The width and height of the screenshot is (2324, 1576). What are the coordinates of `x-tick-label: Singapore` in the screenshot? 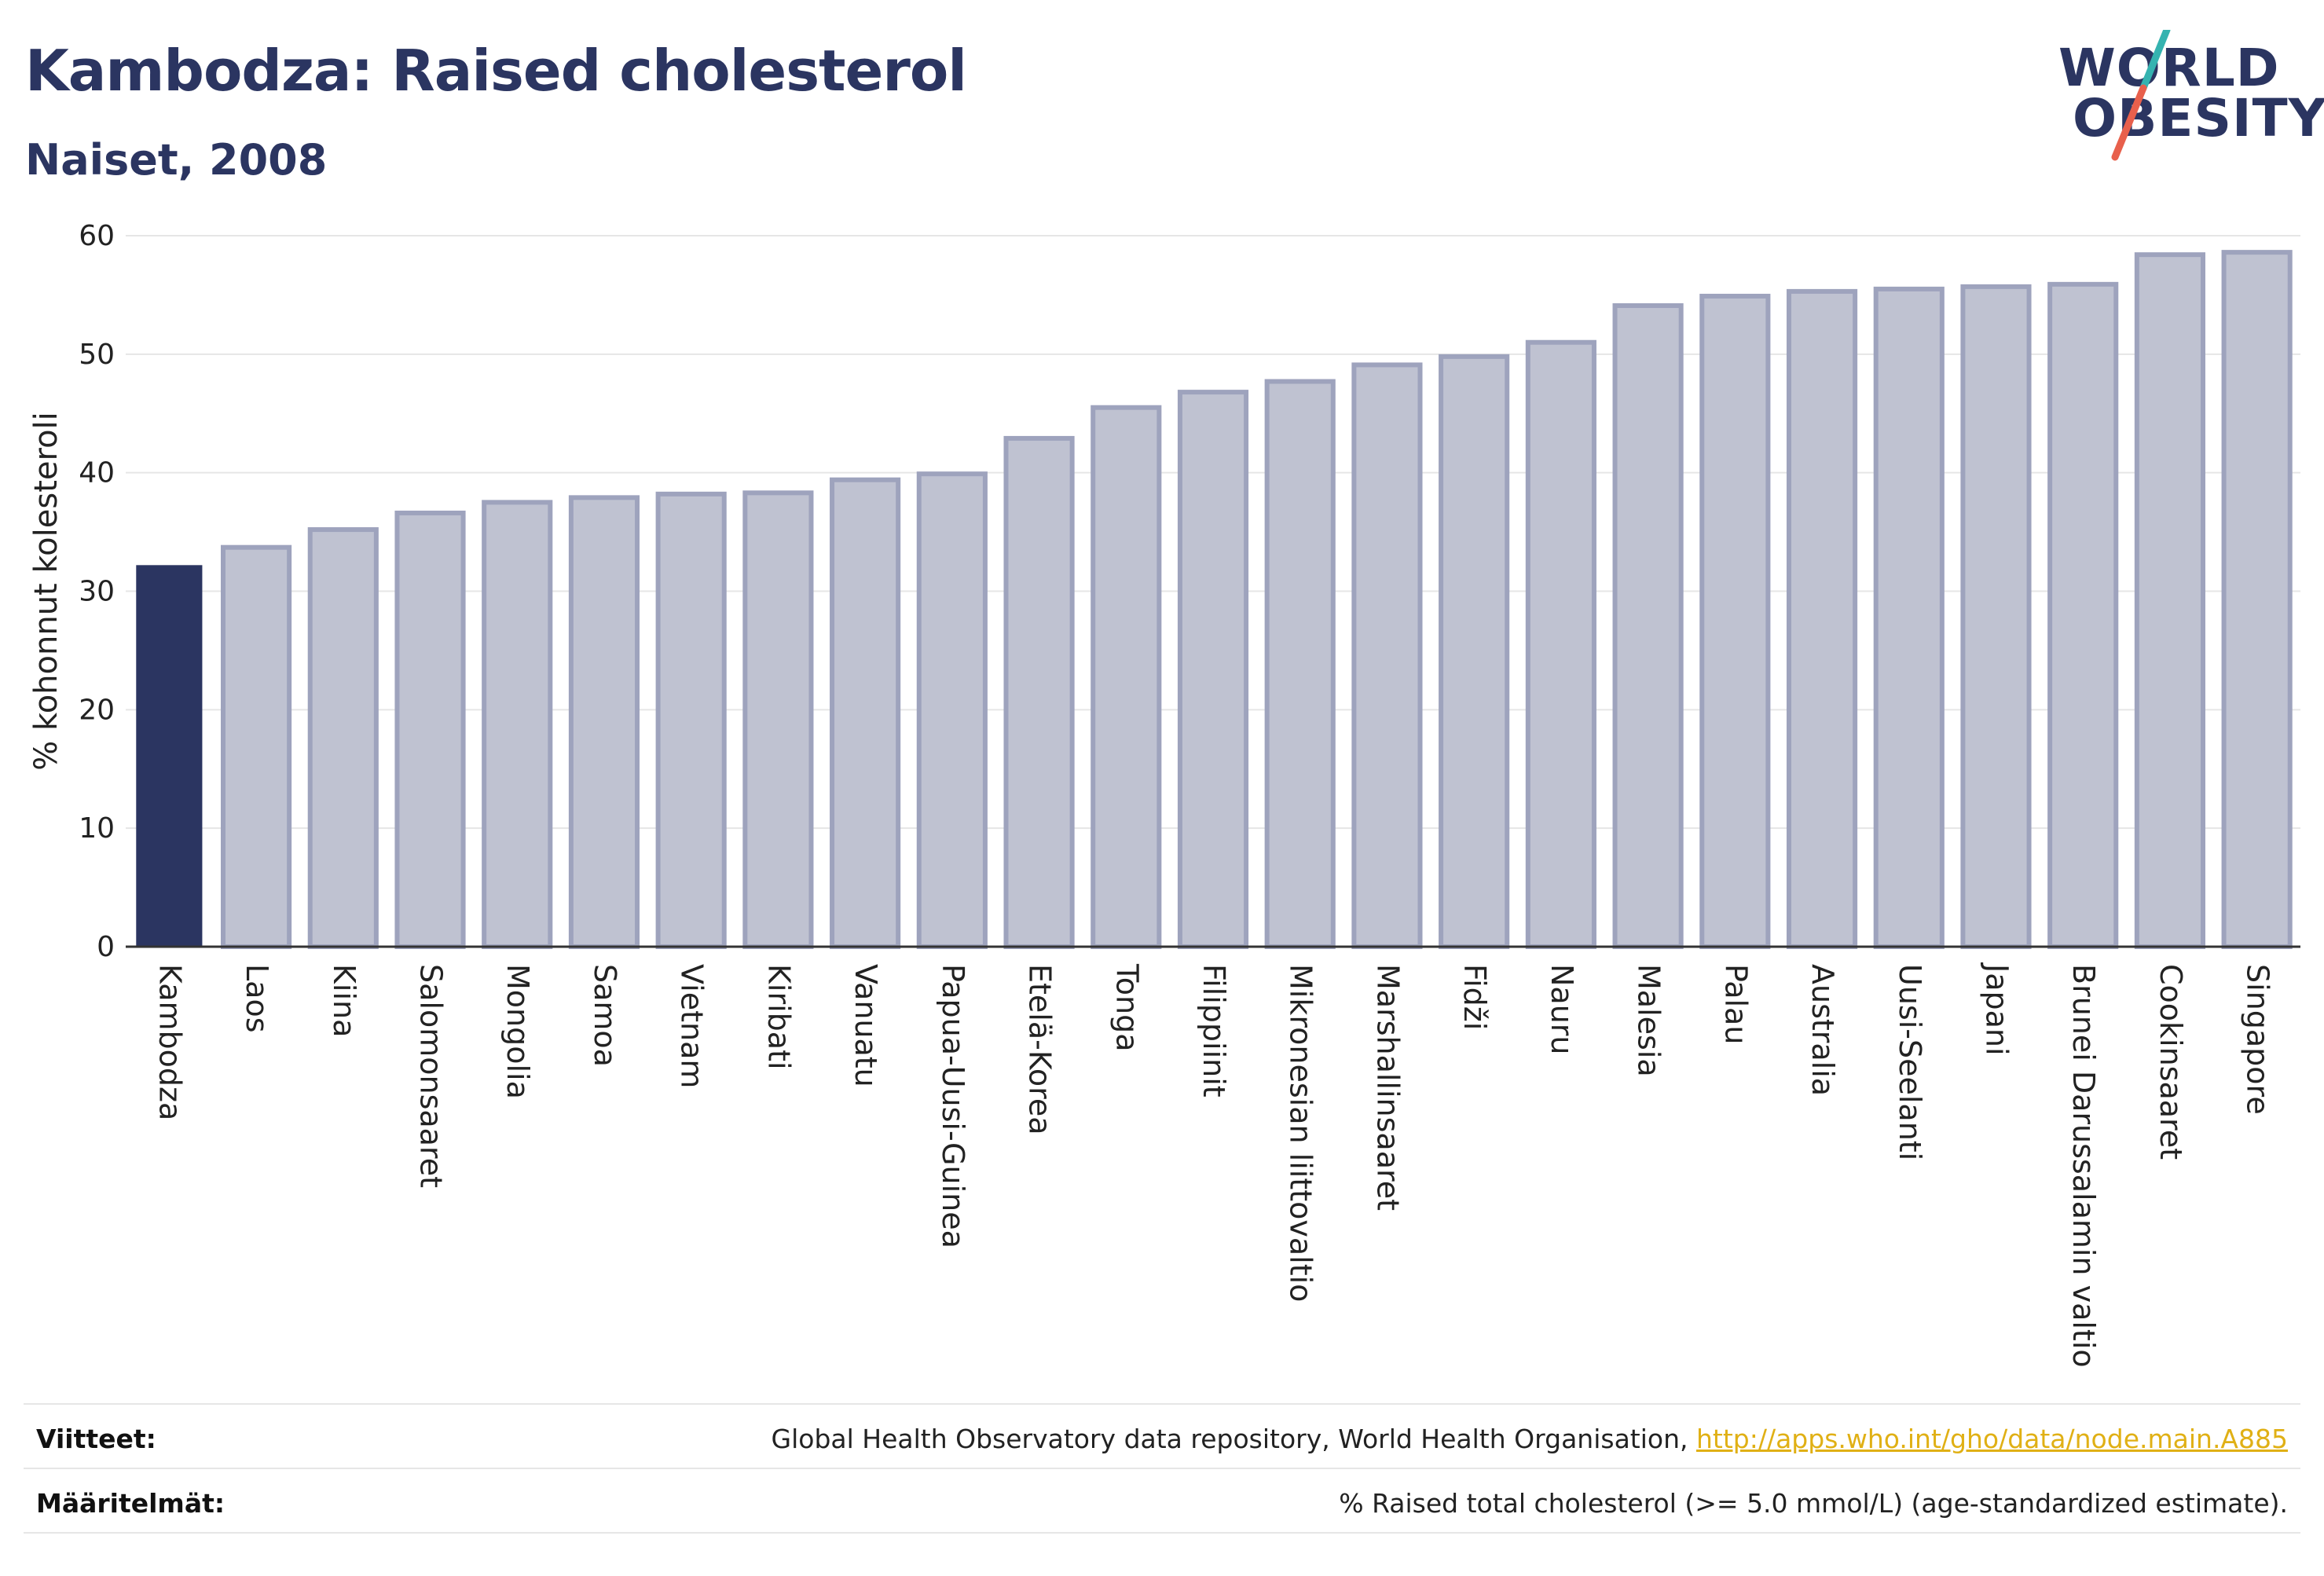 It's located at (2258, 1039).